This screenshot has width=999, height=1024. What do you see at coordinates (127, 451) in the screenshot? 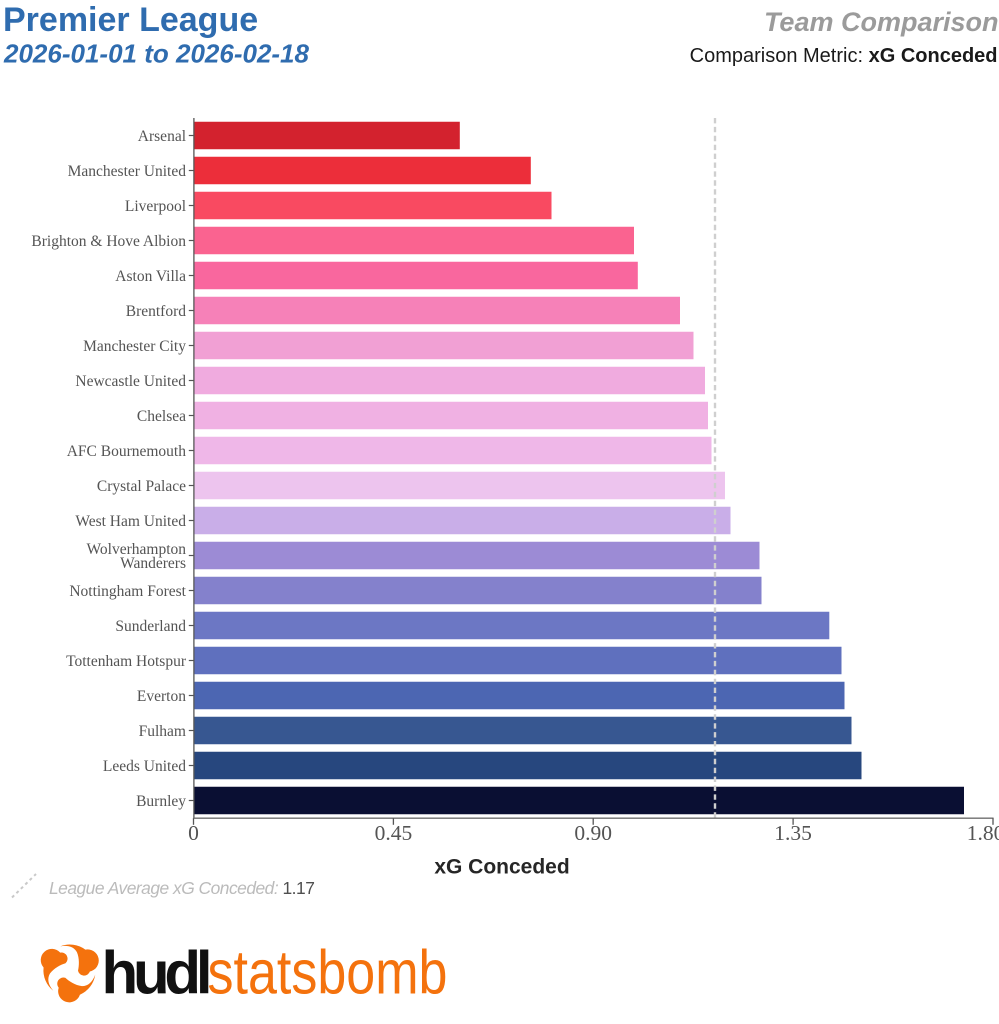
I see `svg-text: AFC Bournemouth` at bounding box center [127, 451].